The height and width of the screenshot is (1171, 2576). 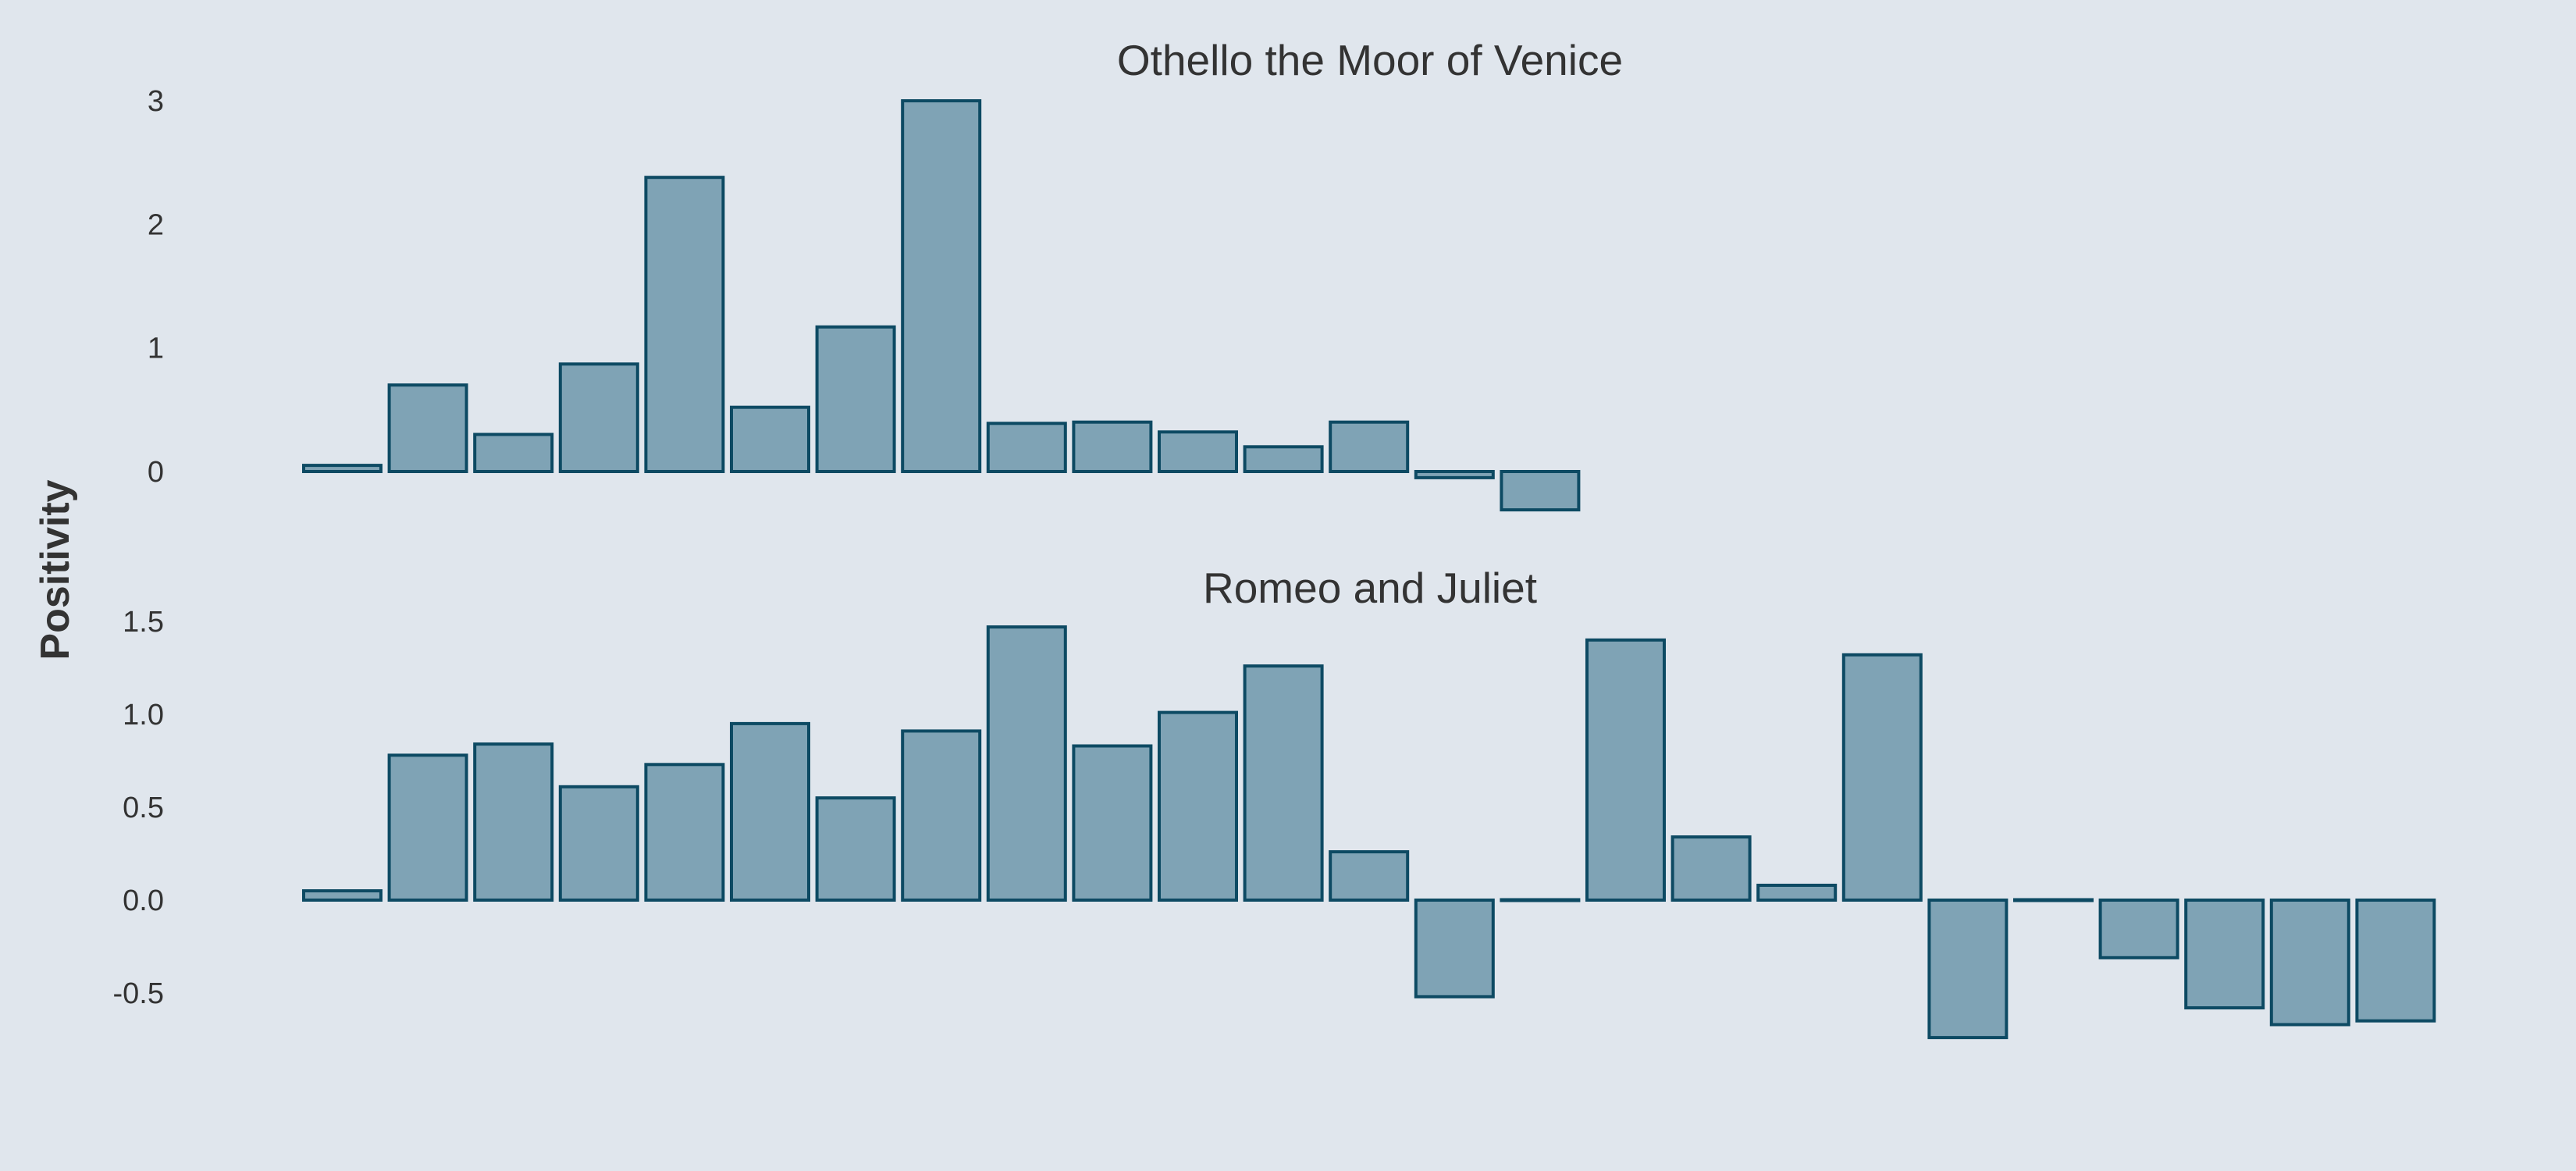 What do you see at coordinates (156, 224) in the screenshot?
I see `y-tick-label: 2` at bounding box center [156, 224].